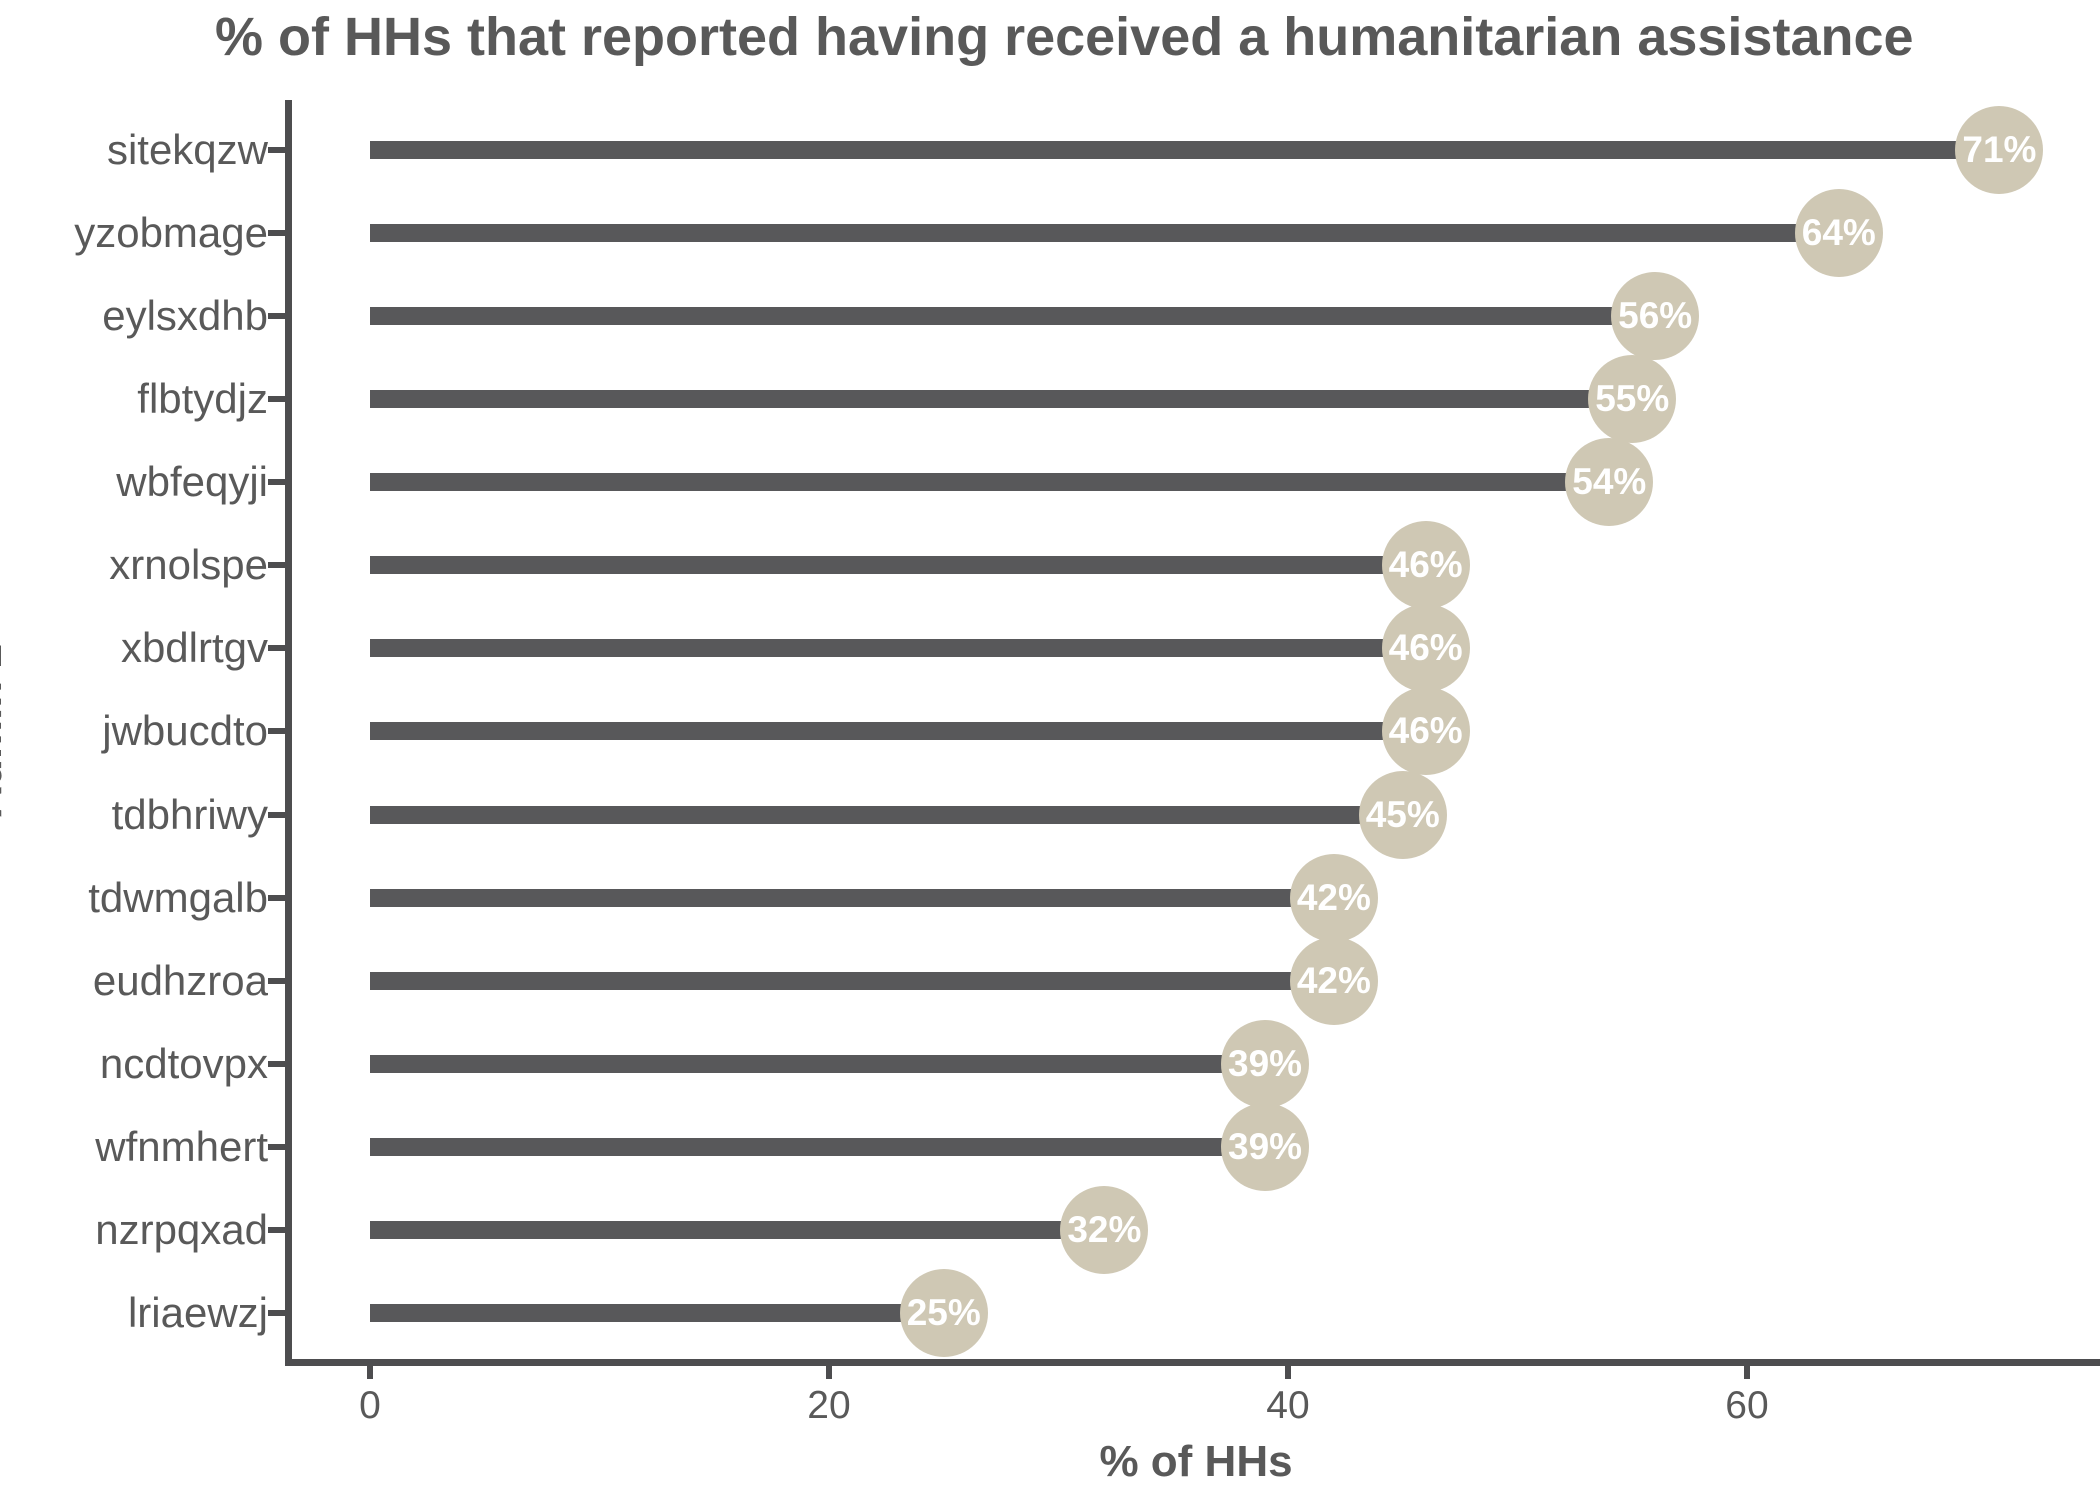 The height and width of the screenshot is (1500, 2100). Describe the element at coordinates (370, 1405) in the screenshot. I see `x-axis-tick-label: 0` at that location.